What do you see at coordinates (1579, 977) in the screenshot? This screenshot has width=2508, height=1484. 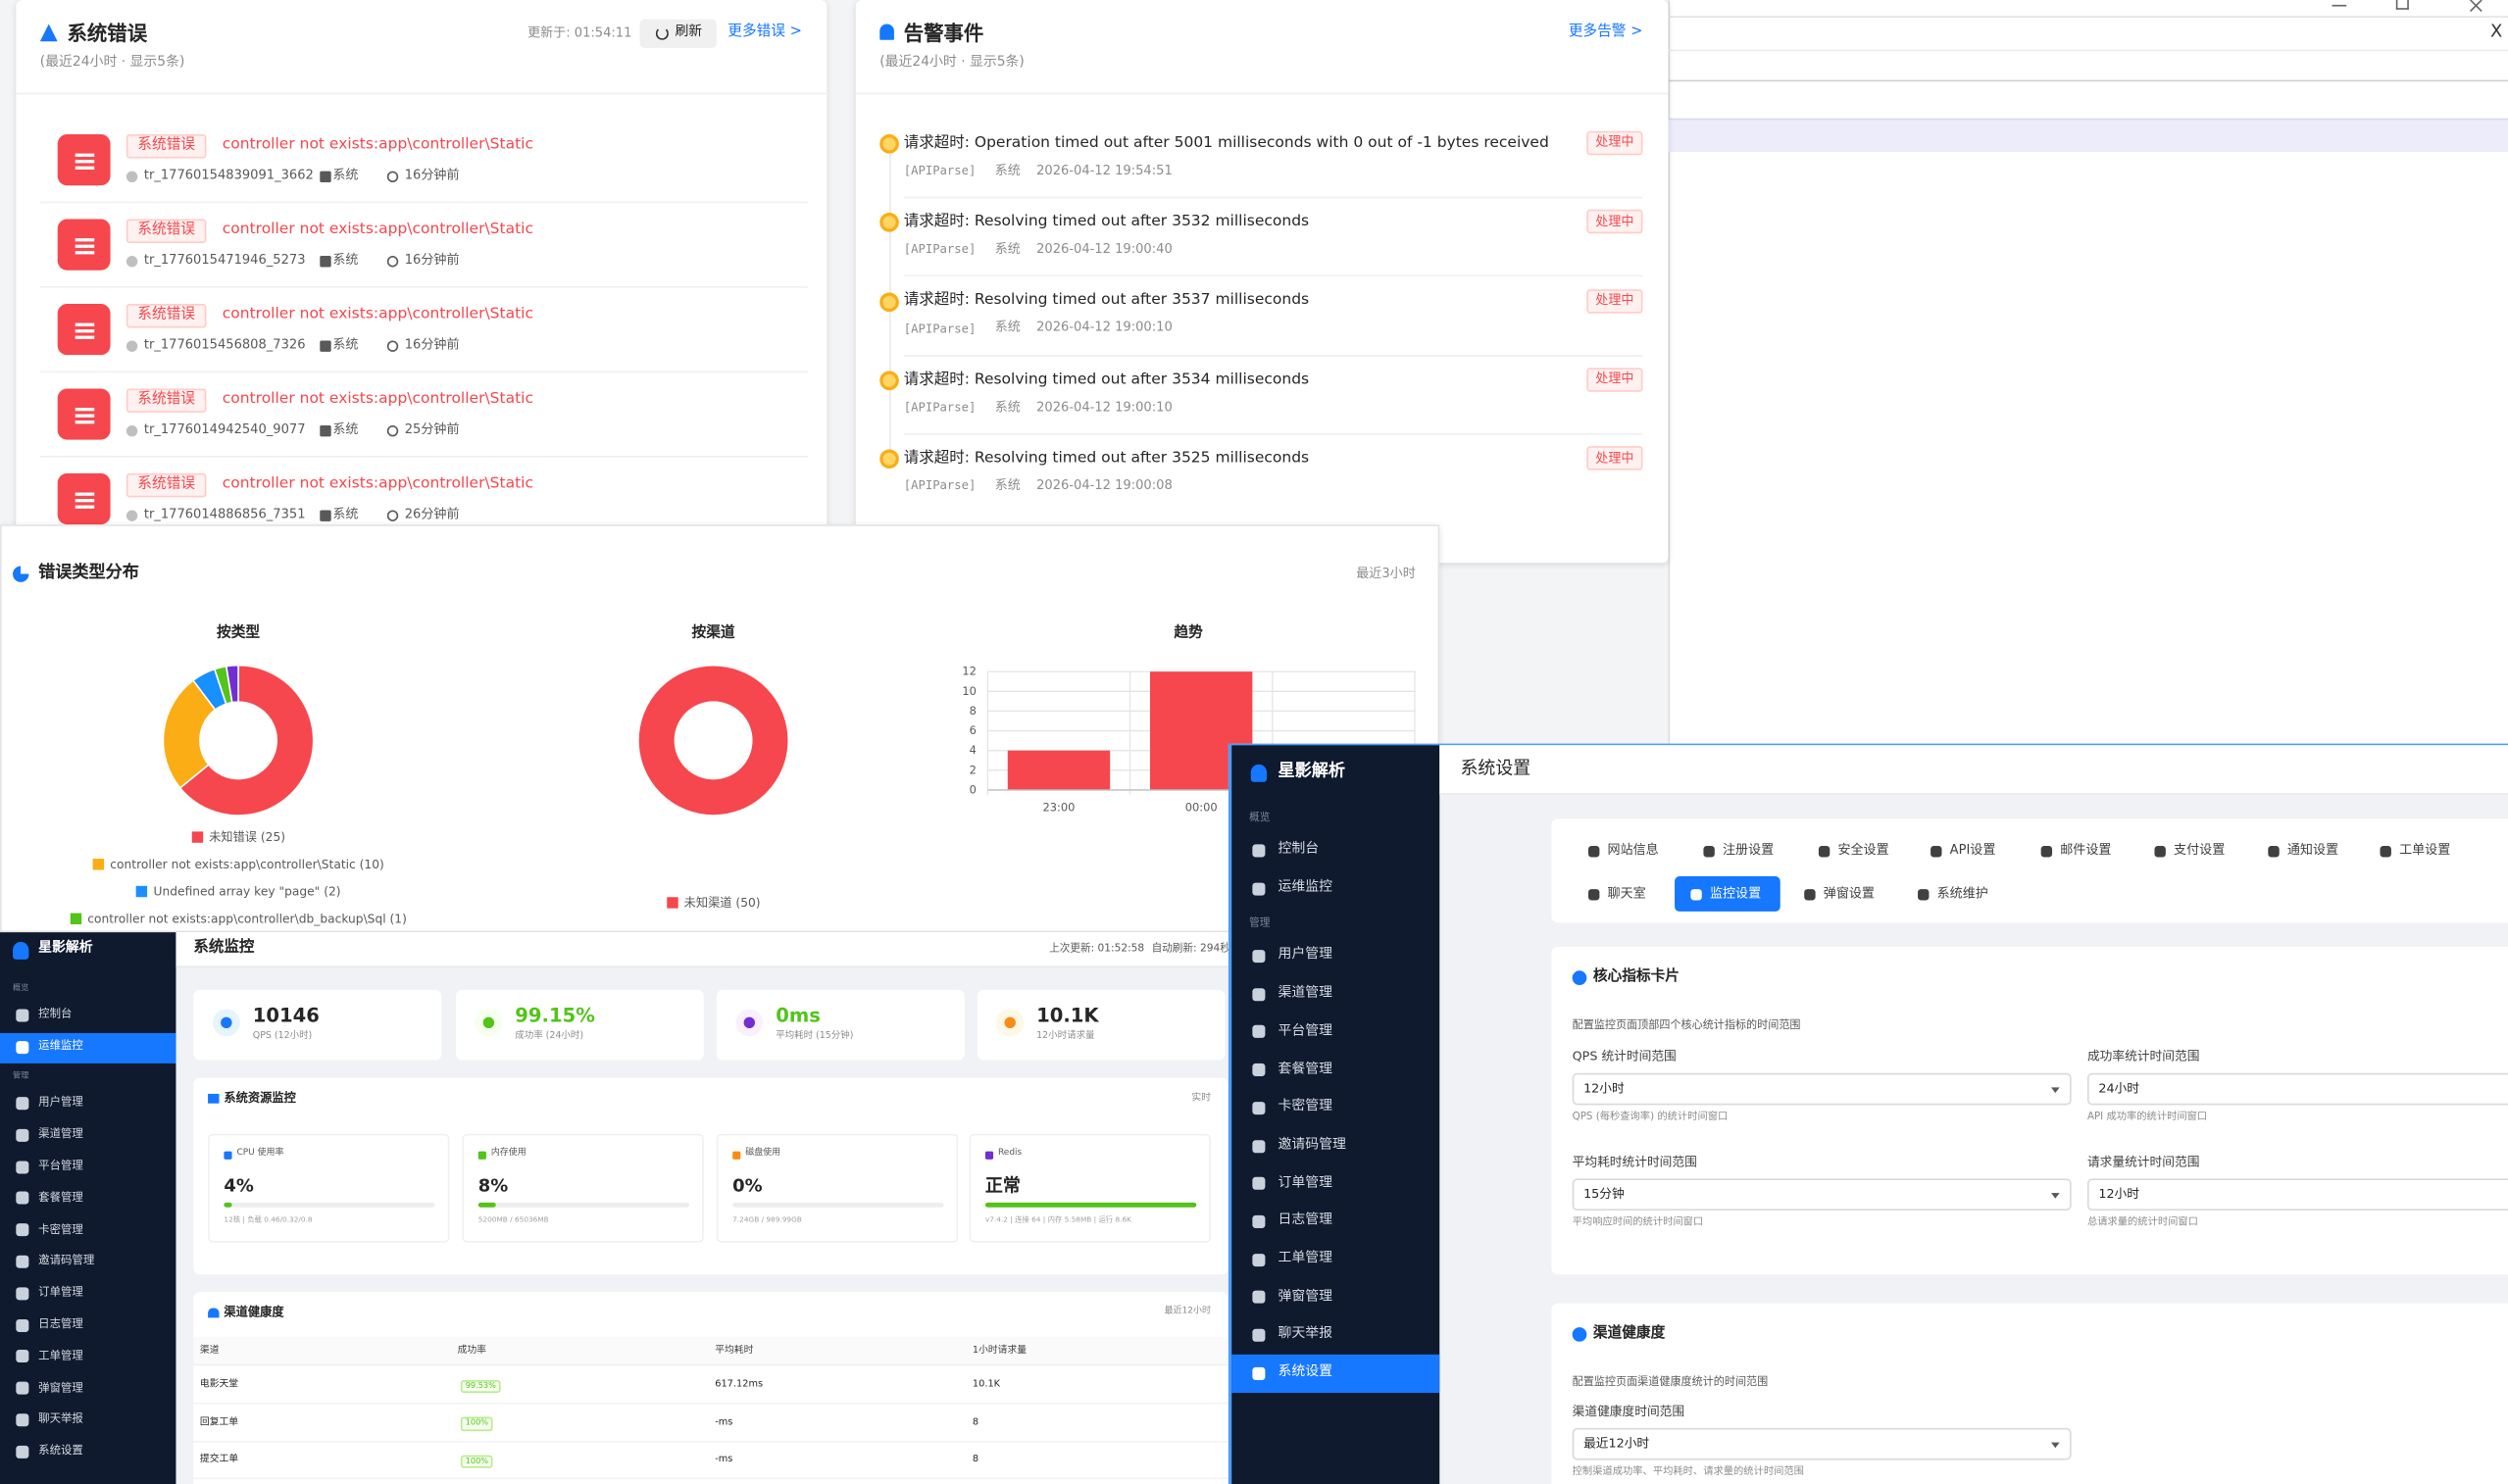 I see `card-icon` at bounding box center [1579, 977].